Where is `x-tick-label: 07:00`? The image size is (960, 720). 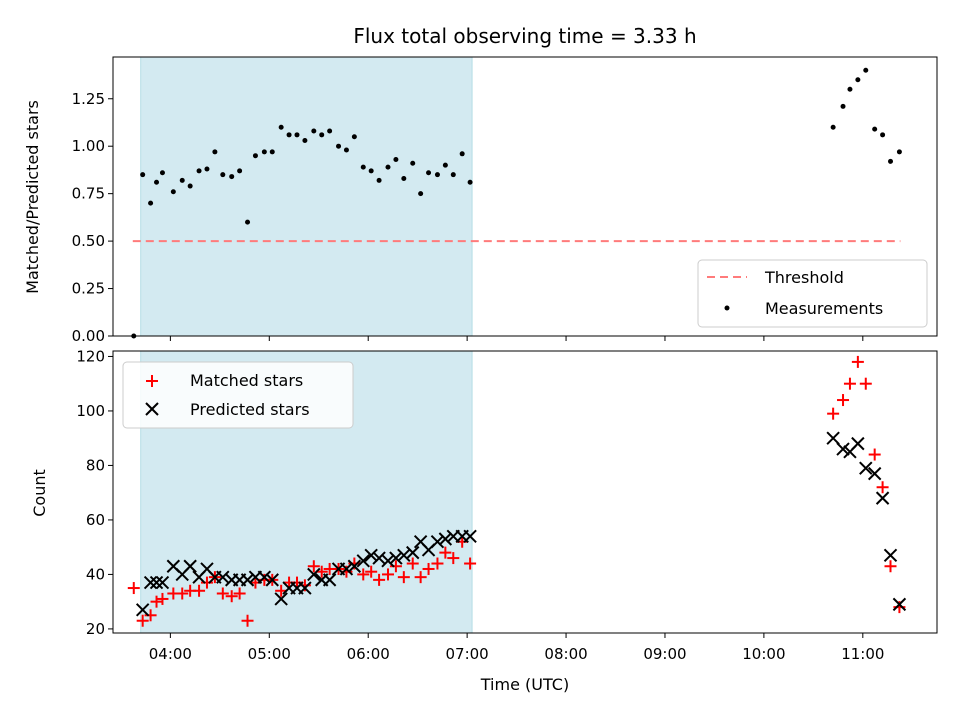 x-tick-label: 07:00 is located at coordinates (467, 654).